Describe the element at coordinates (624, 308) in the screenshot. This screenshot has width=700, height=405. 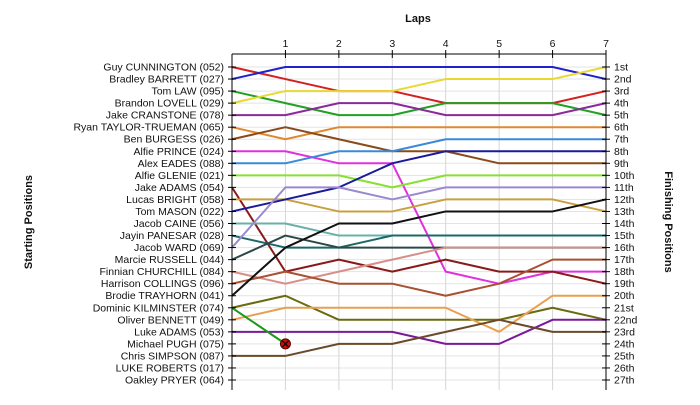
I see `finish-position-label: 21st` at that location.